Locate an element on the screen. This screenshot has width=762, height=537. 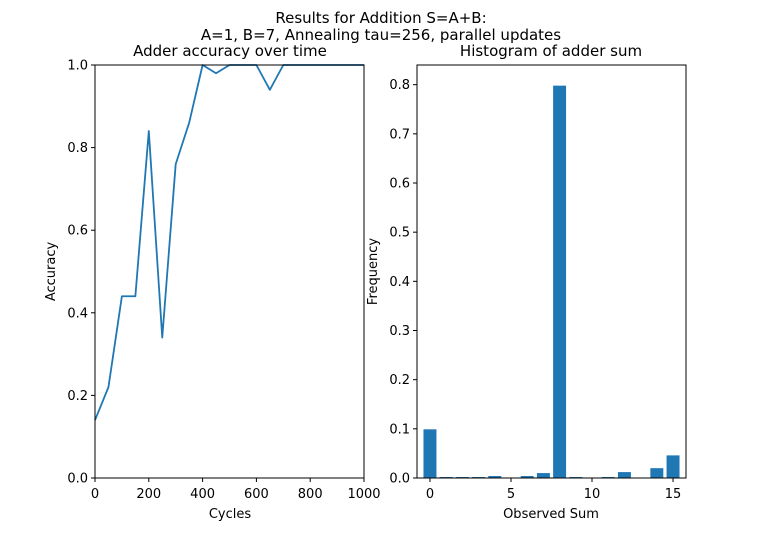
x-tick-label: 15 is located at coordinates (673, 494).